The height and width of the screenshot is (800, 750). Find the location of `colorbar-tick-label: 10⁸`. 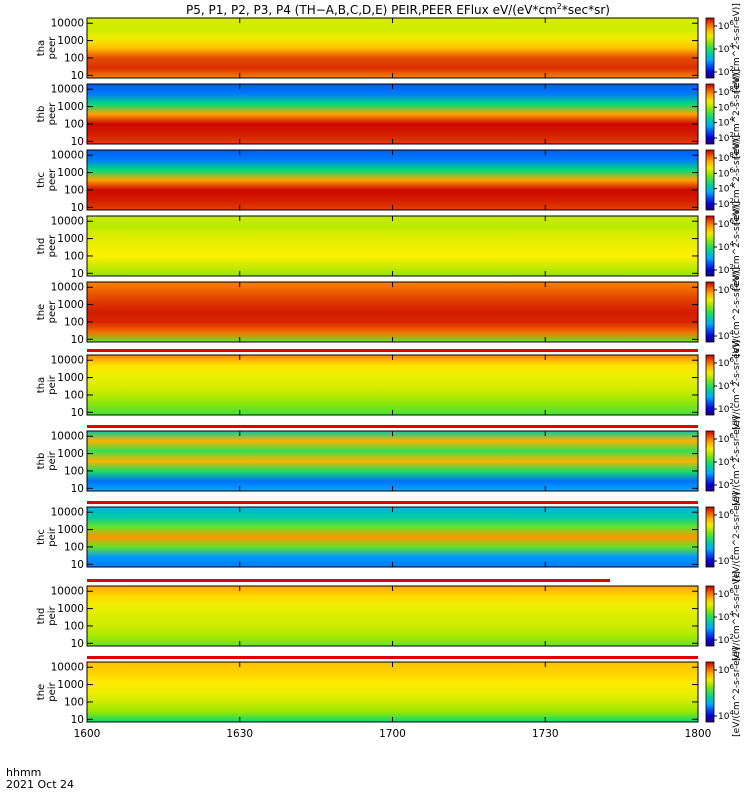

colorbar-tick-label: 10⁸ is located at coordinates (726, 91).